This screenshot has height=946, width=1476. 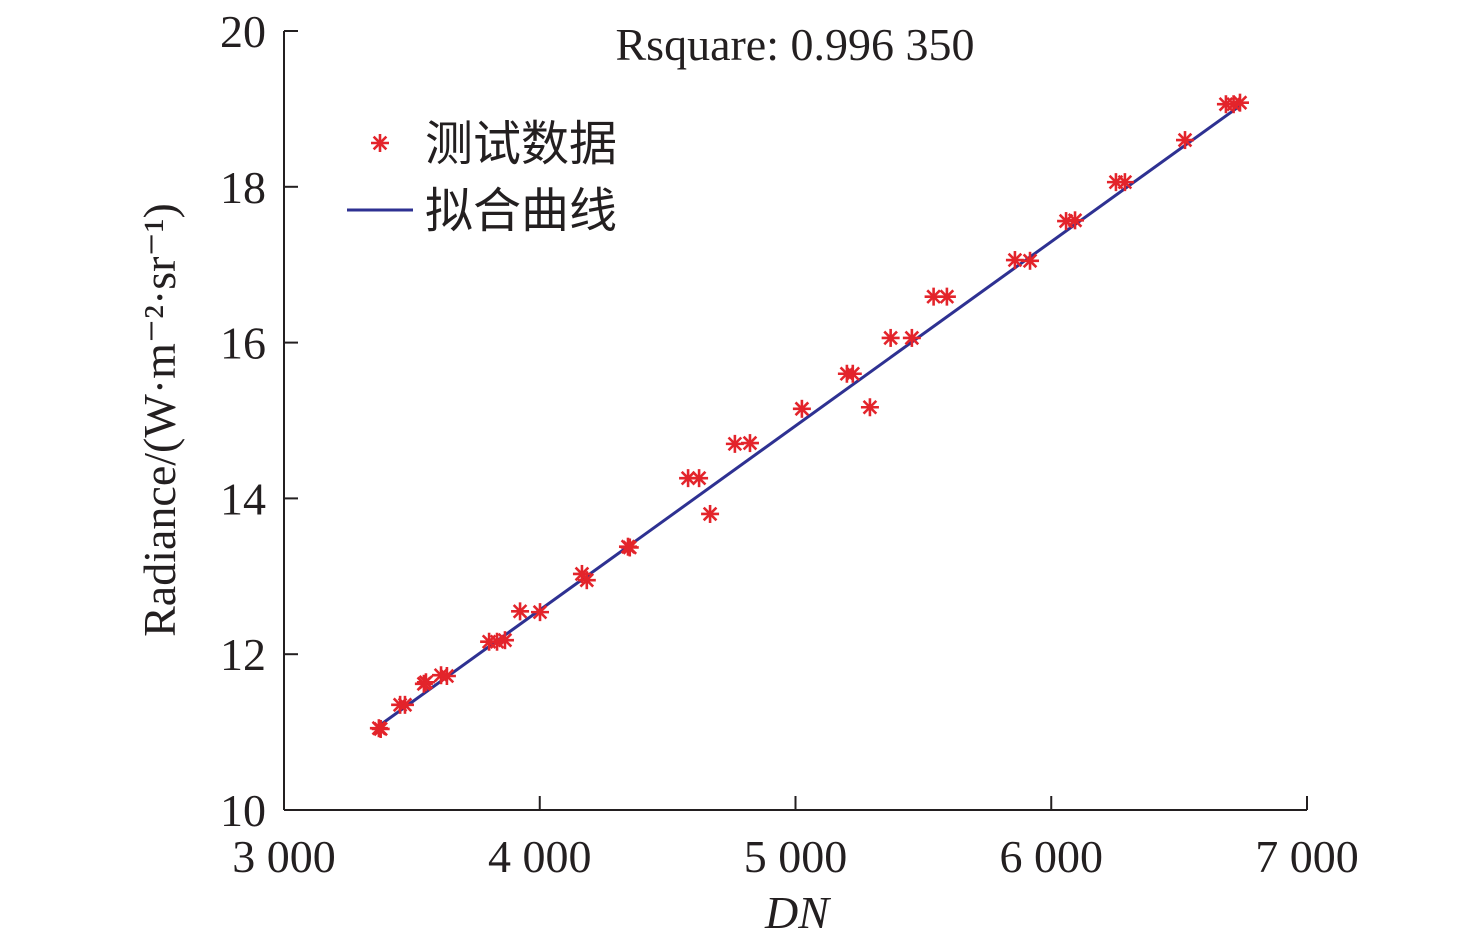 I want to click on x-tick-label: 3 000, so click(x=284, y=856).